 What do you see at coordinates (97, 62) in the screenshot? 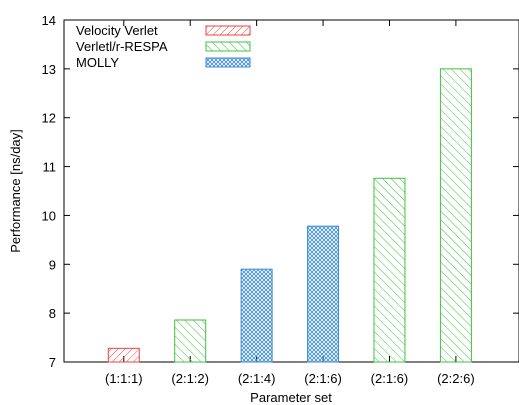
I see `legend-label: MOLLY` at bounding box center [97, 62].